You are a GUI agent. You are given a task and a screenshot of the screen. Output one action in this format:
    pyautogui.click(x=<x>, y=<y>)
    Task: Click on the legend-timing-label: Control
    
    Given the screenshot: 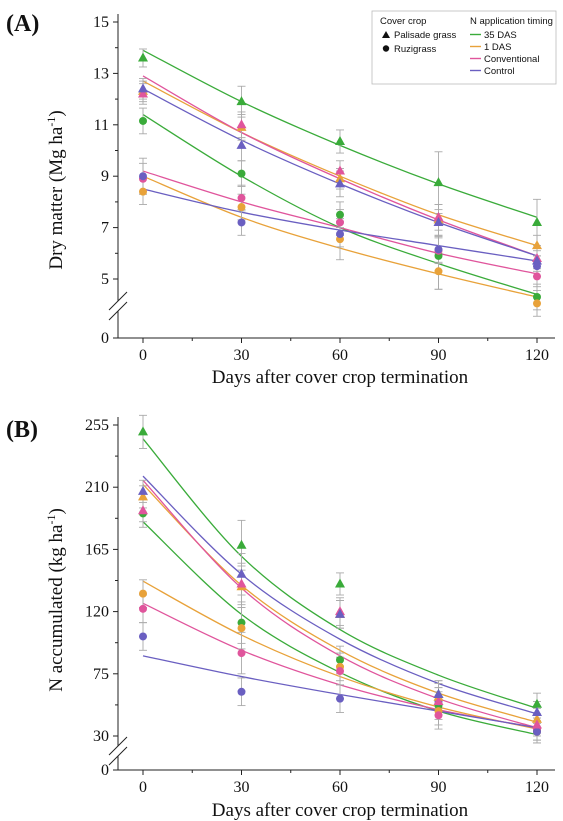 What is the action you would take?
    pyautogui.click(x=499, y=71)
    